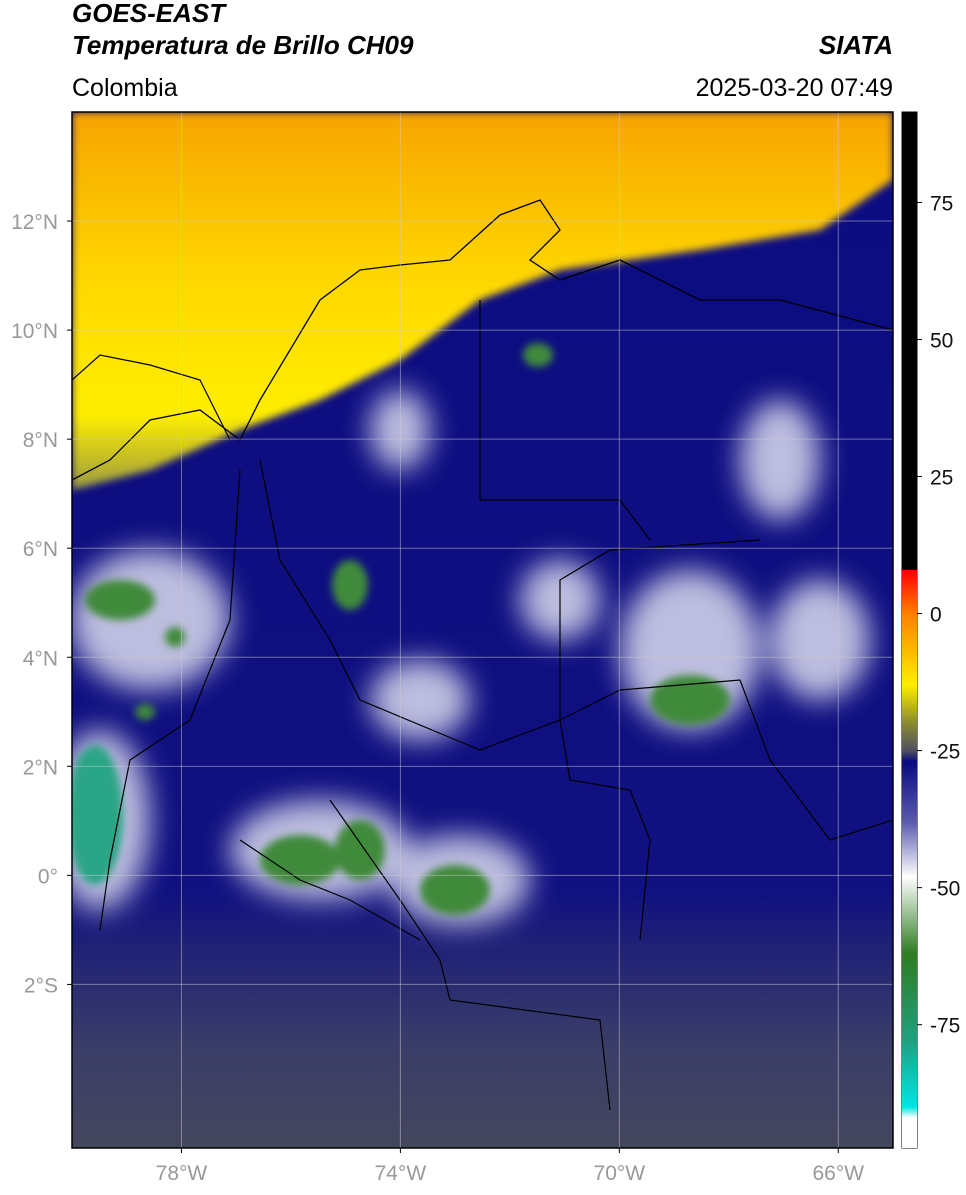 The height and width of the screenshot is (1195, 966). Describe the element at coordinates (34, 222) in the screenshot. I see `y-tick-label: 12°N` at that location.